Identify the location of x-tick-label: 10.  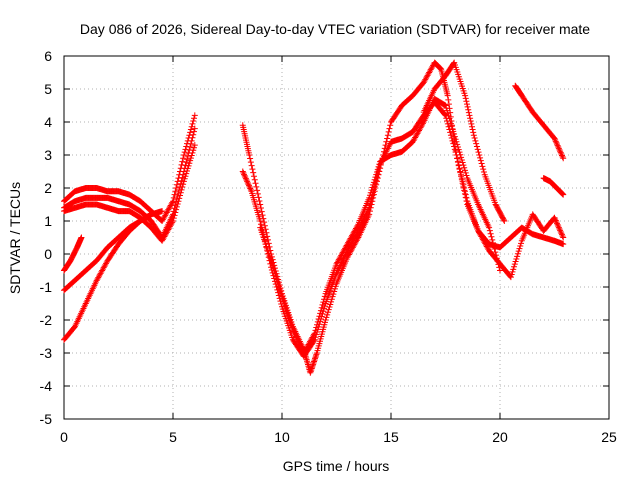
(282, 437).